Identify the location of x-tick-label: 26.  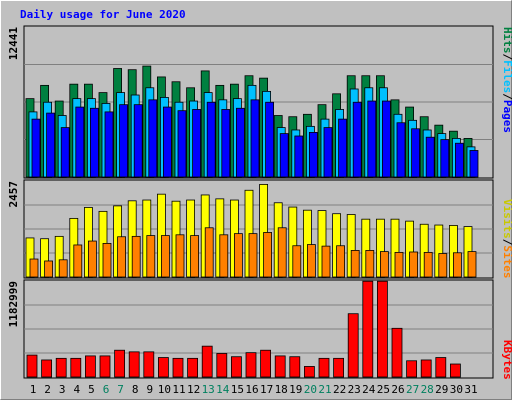
(397, 389).